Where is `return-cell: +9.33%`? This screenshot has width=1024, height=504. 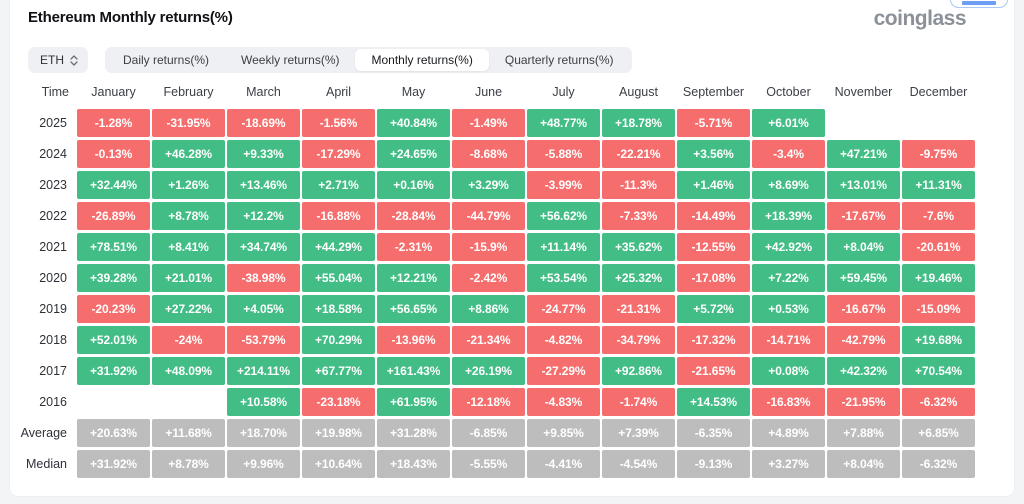
return-cell: +9.33% is located at coordinates (263, 154).